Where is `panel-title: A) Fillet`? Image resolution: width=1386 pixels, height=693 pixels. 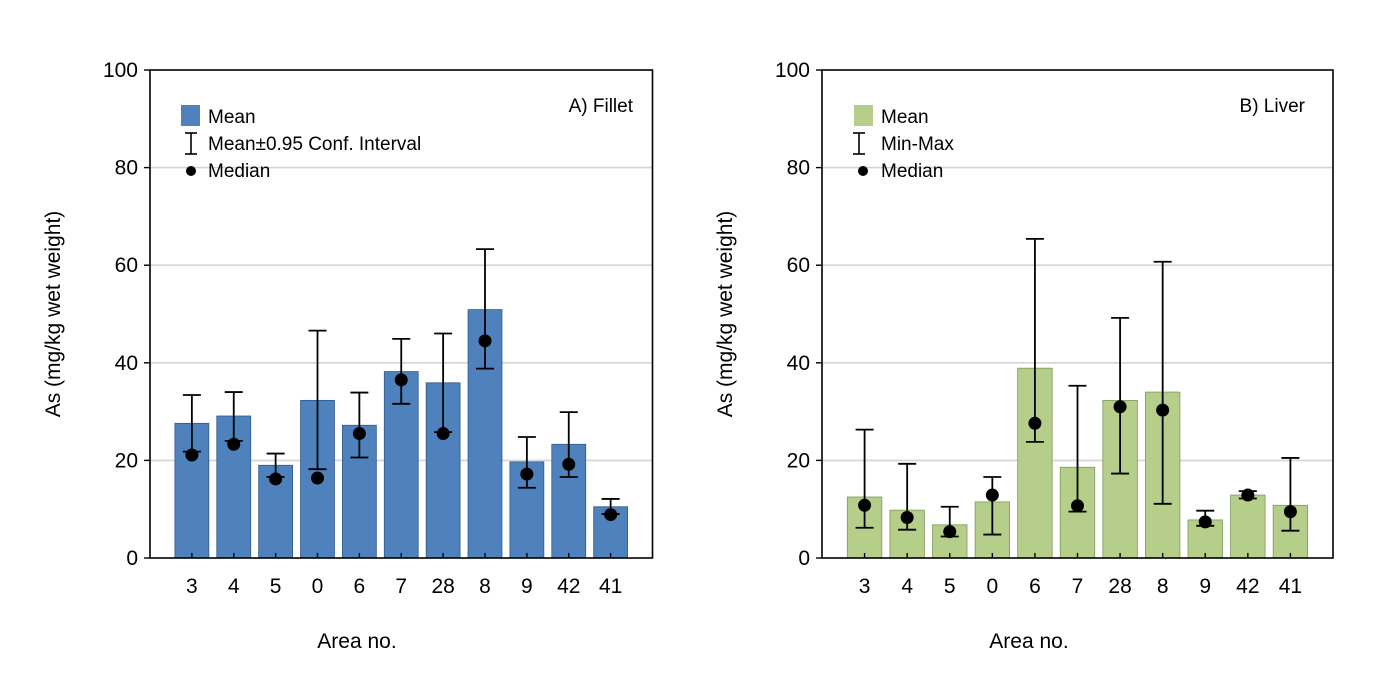
panel-title: A) Fillet is located at coordinates (601, 106).